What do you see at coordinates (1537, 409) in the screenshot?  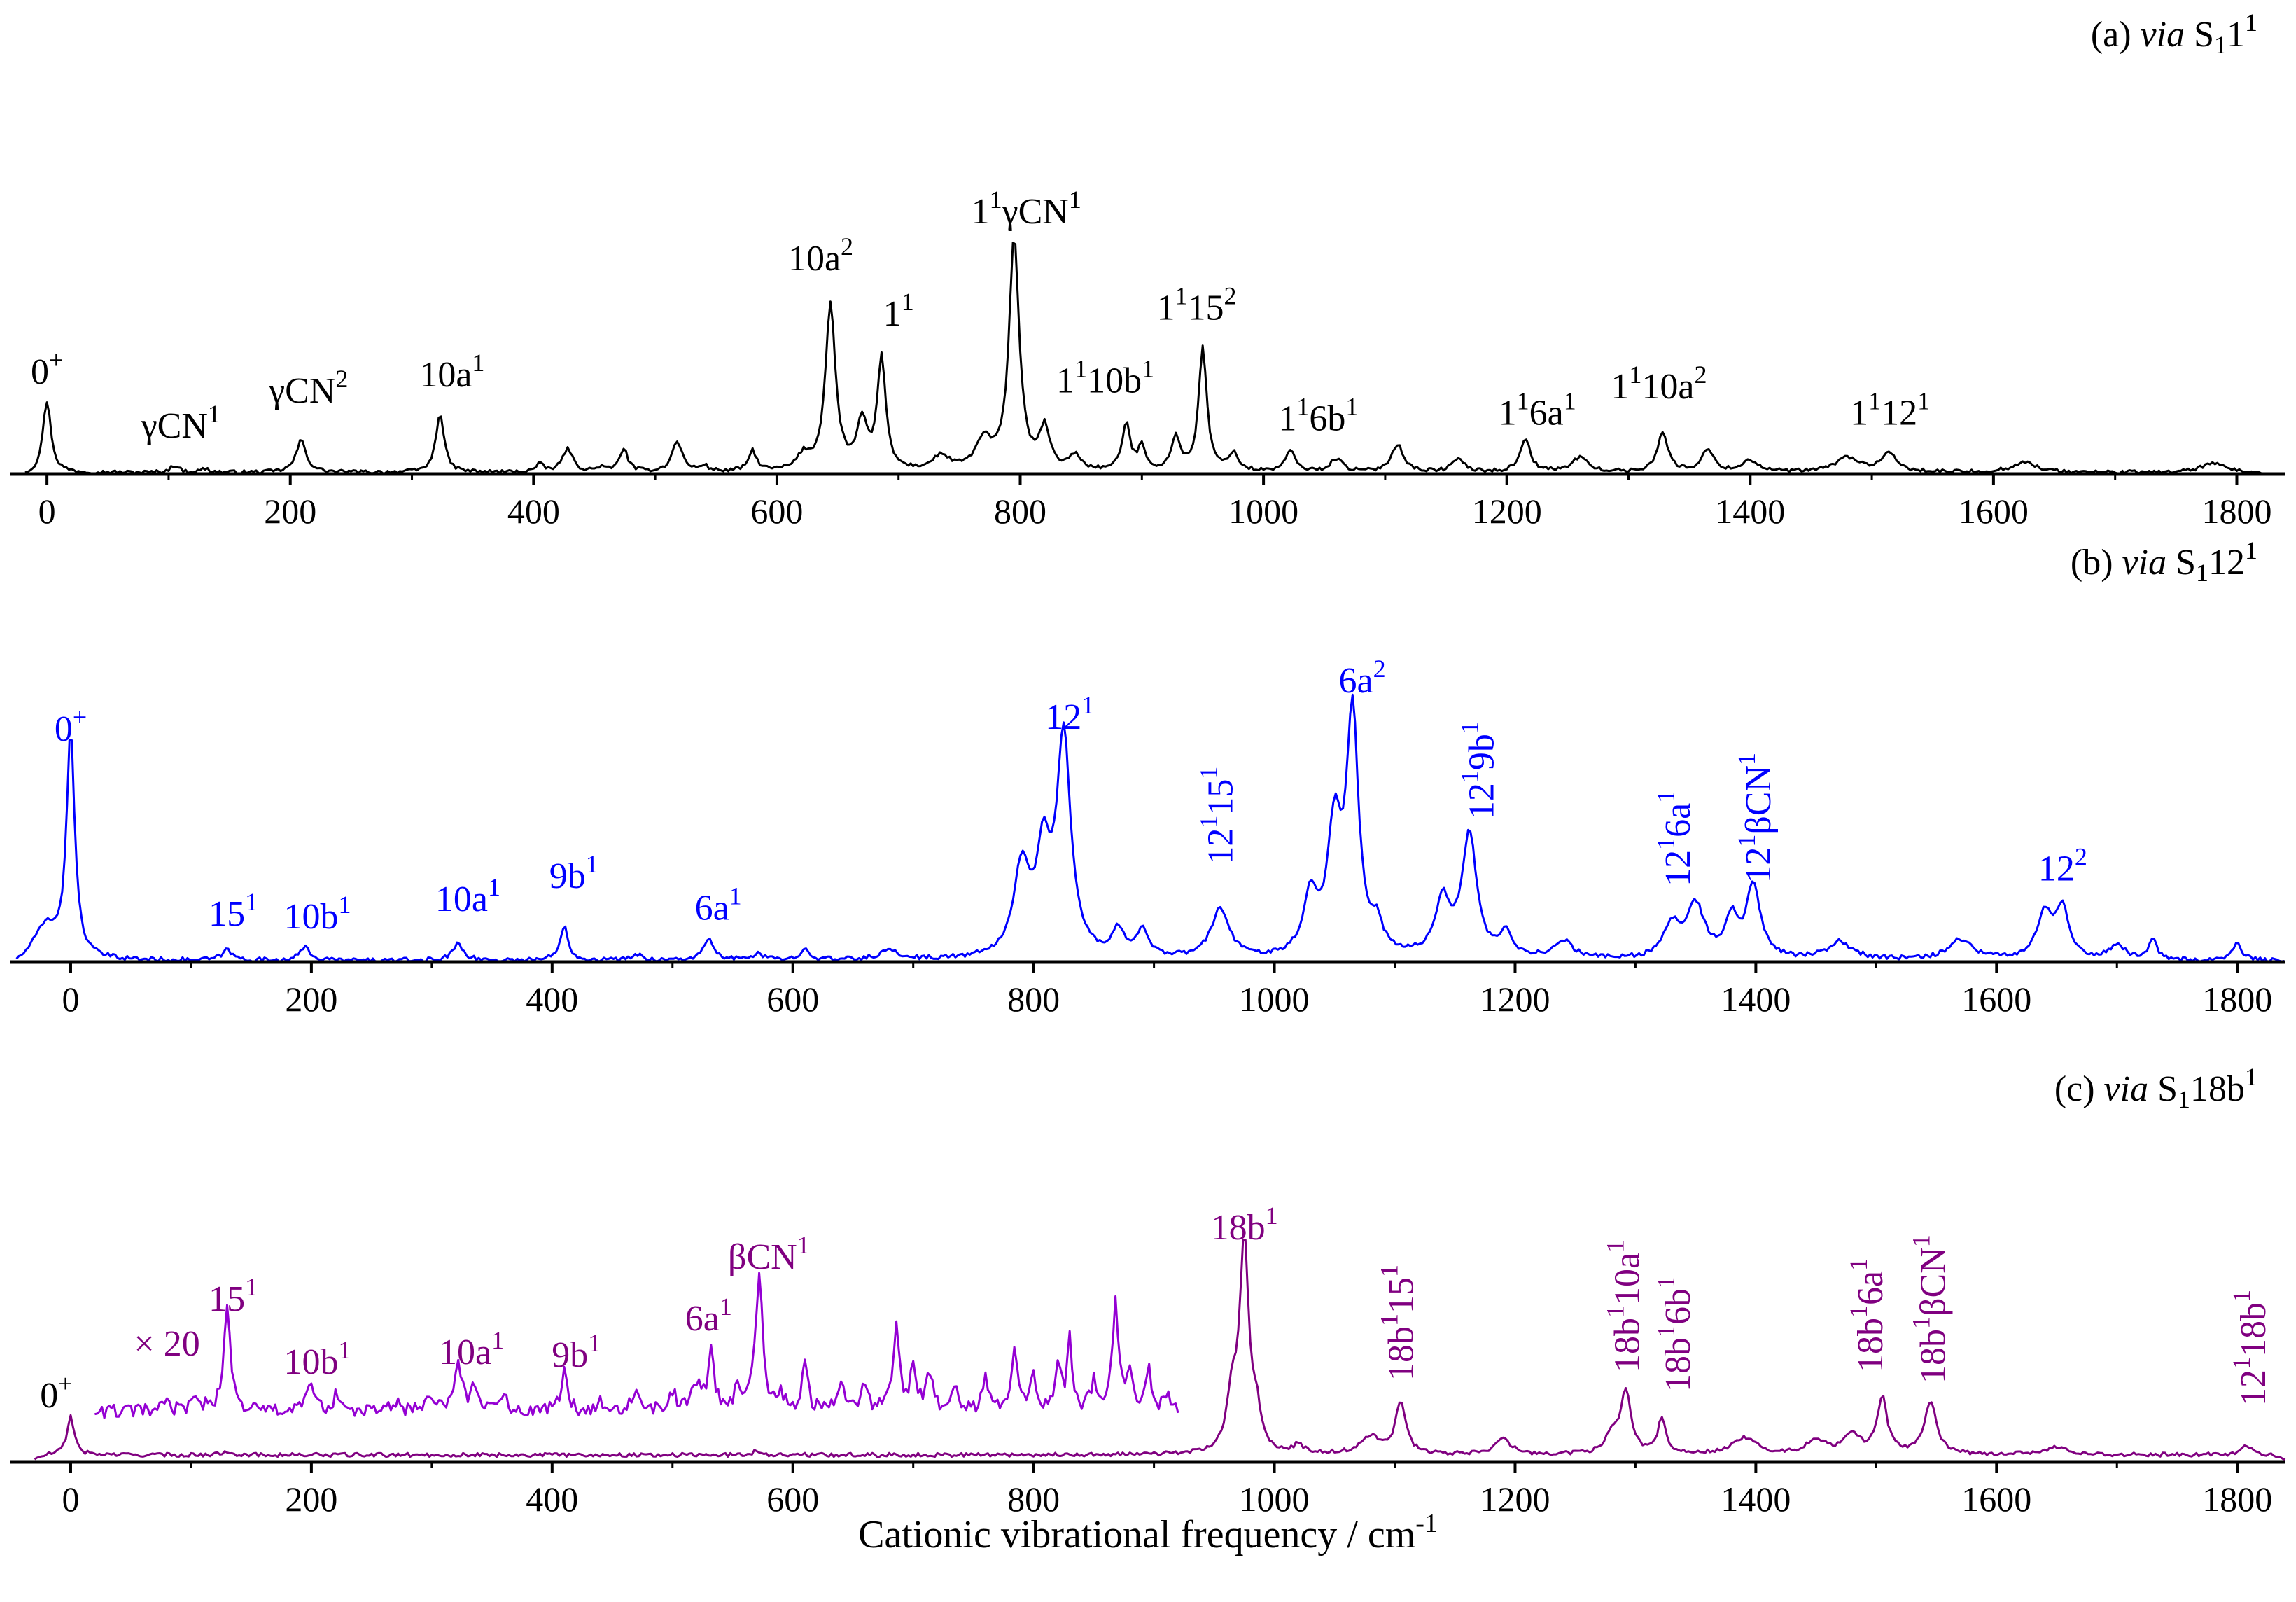 I see `peak-label-a-10: 116a1` at bounding box center [1537, 409].